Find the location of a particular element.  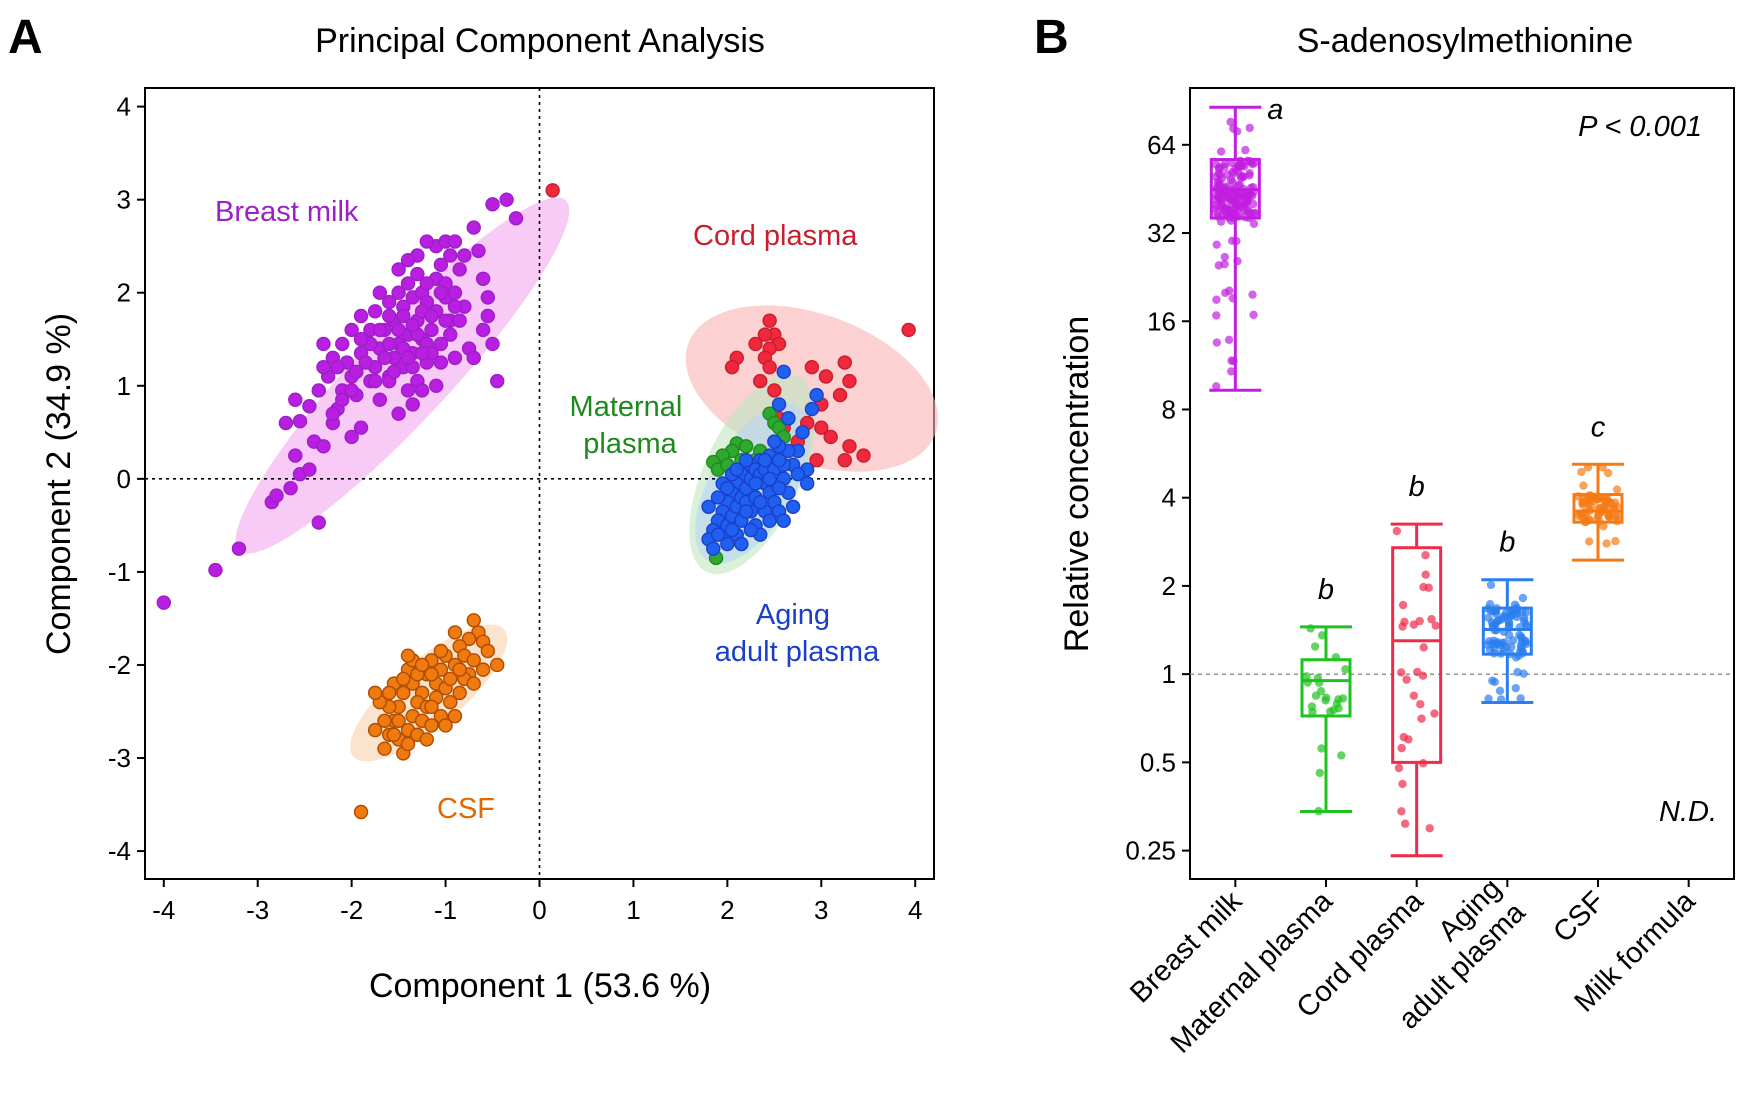

sam-y-tick-label-0-25: 0.25 is located at coordinates (1150, 851).